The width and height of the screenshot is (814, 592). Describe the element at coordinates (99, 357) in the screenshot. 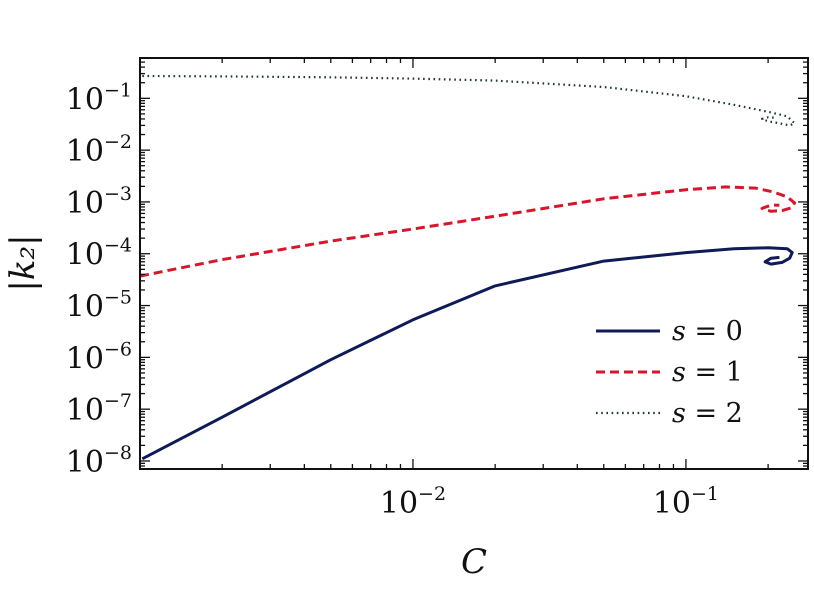

I see `y-tick-label: 10⁻⁶` at that location.